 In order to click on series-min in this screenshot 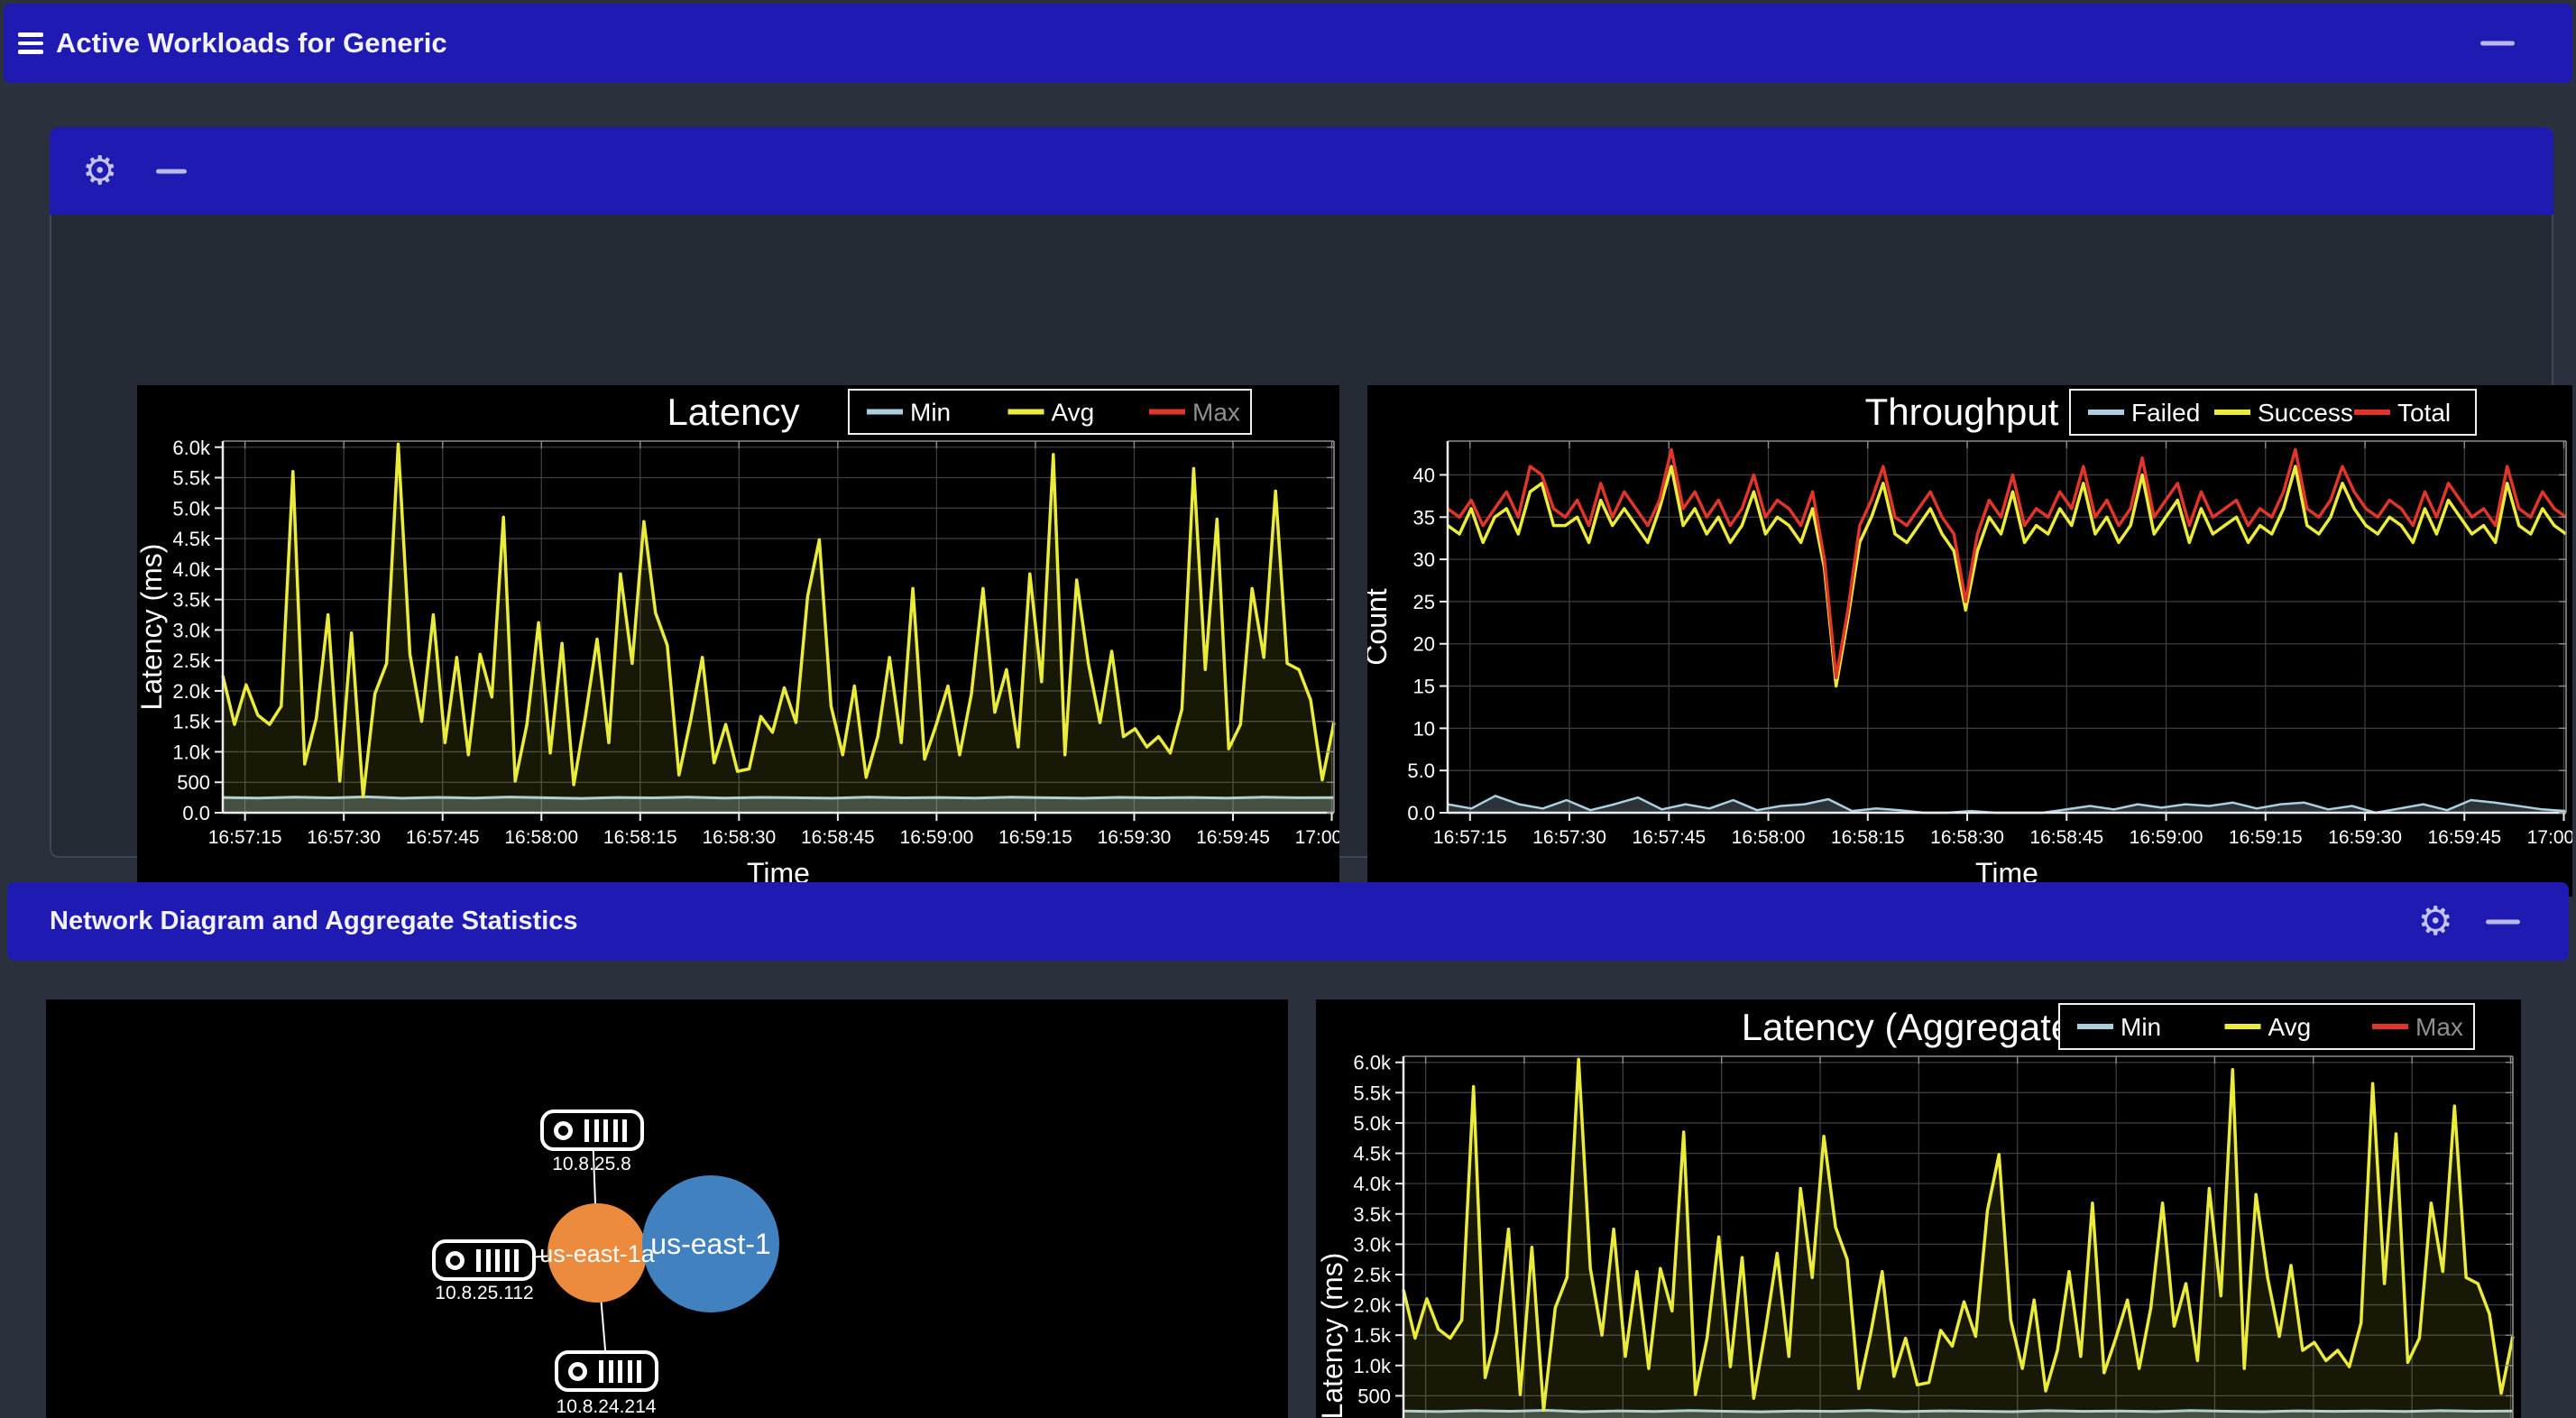, I will do `click(1959, 1411)`.